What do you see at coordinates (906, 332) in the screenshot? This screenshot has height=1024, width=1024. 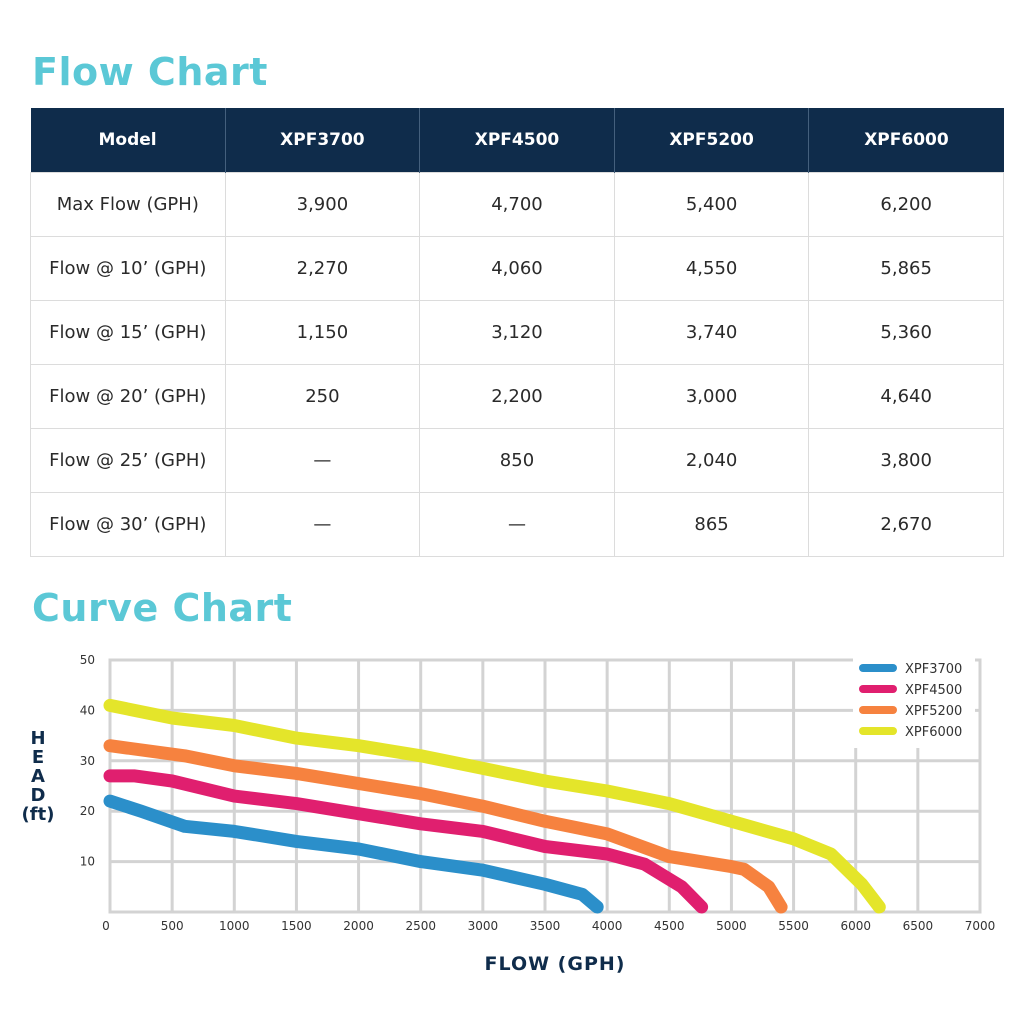 I see `table-cell: 5,360` at bounding box center [906, 332].